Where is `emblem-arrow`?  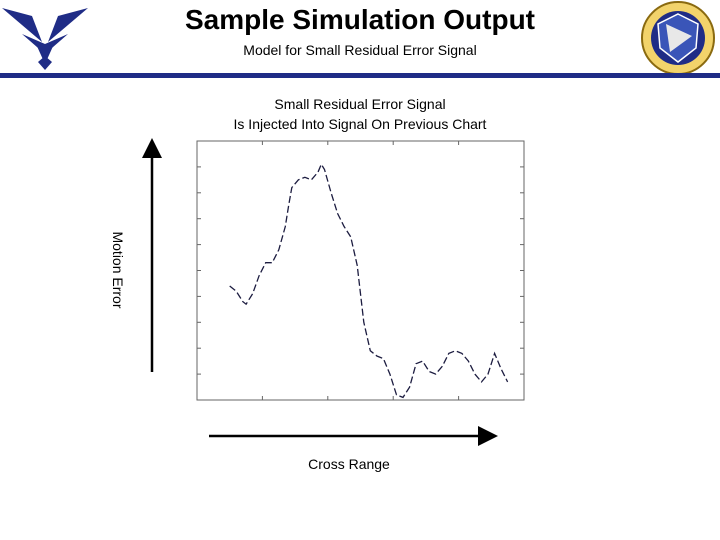 emblem-arrow is located at coordinates (679, 38).